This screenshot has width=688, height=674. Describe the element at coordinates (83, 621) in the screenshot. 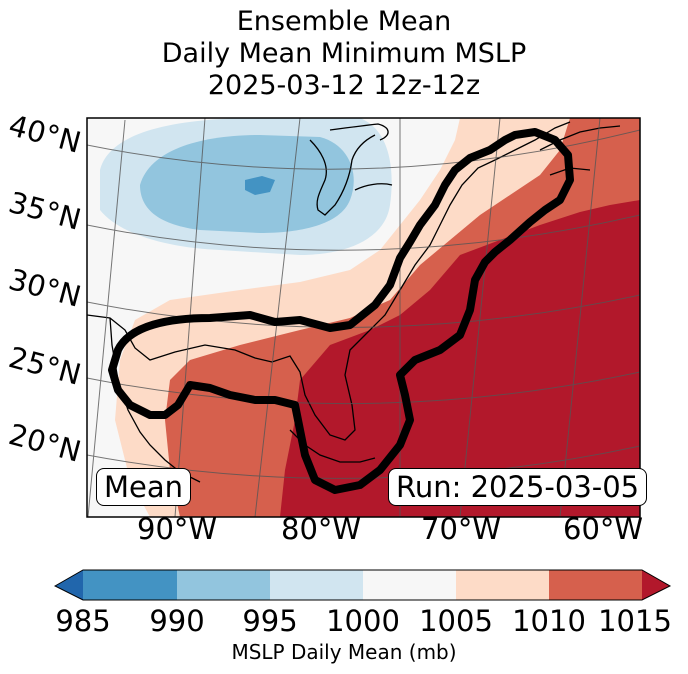

I see `colorbar-tick-985: 985` at that location.